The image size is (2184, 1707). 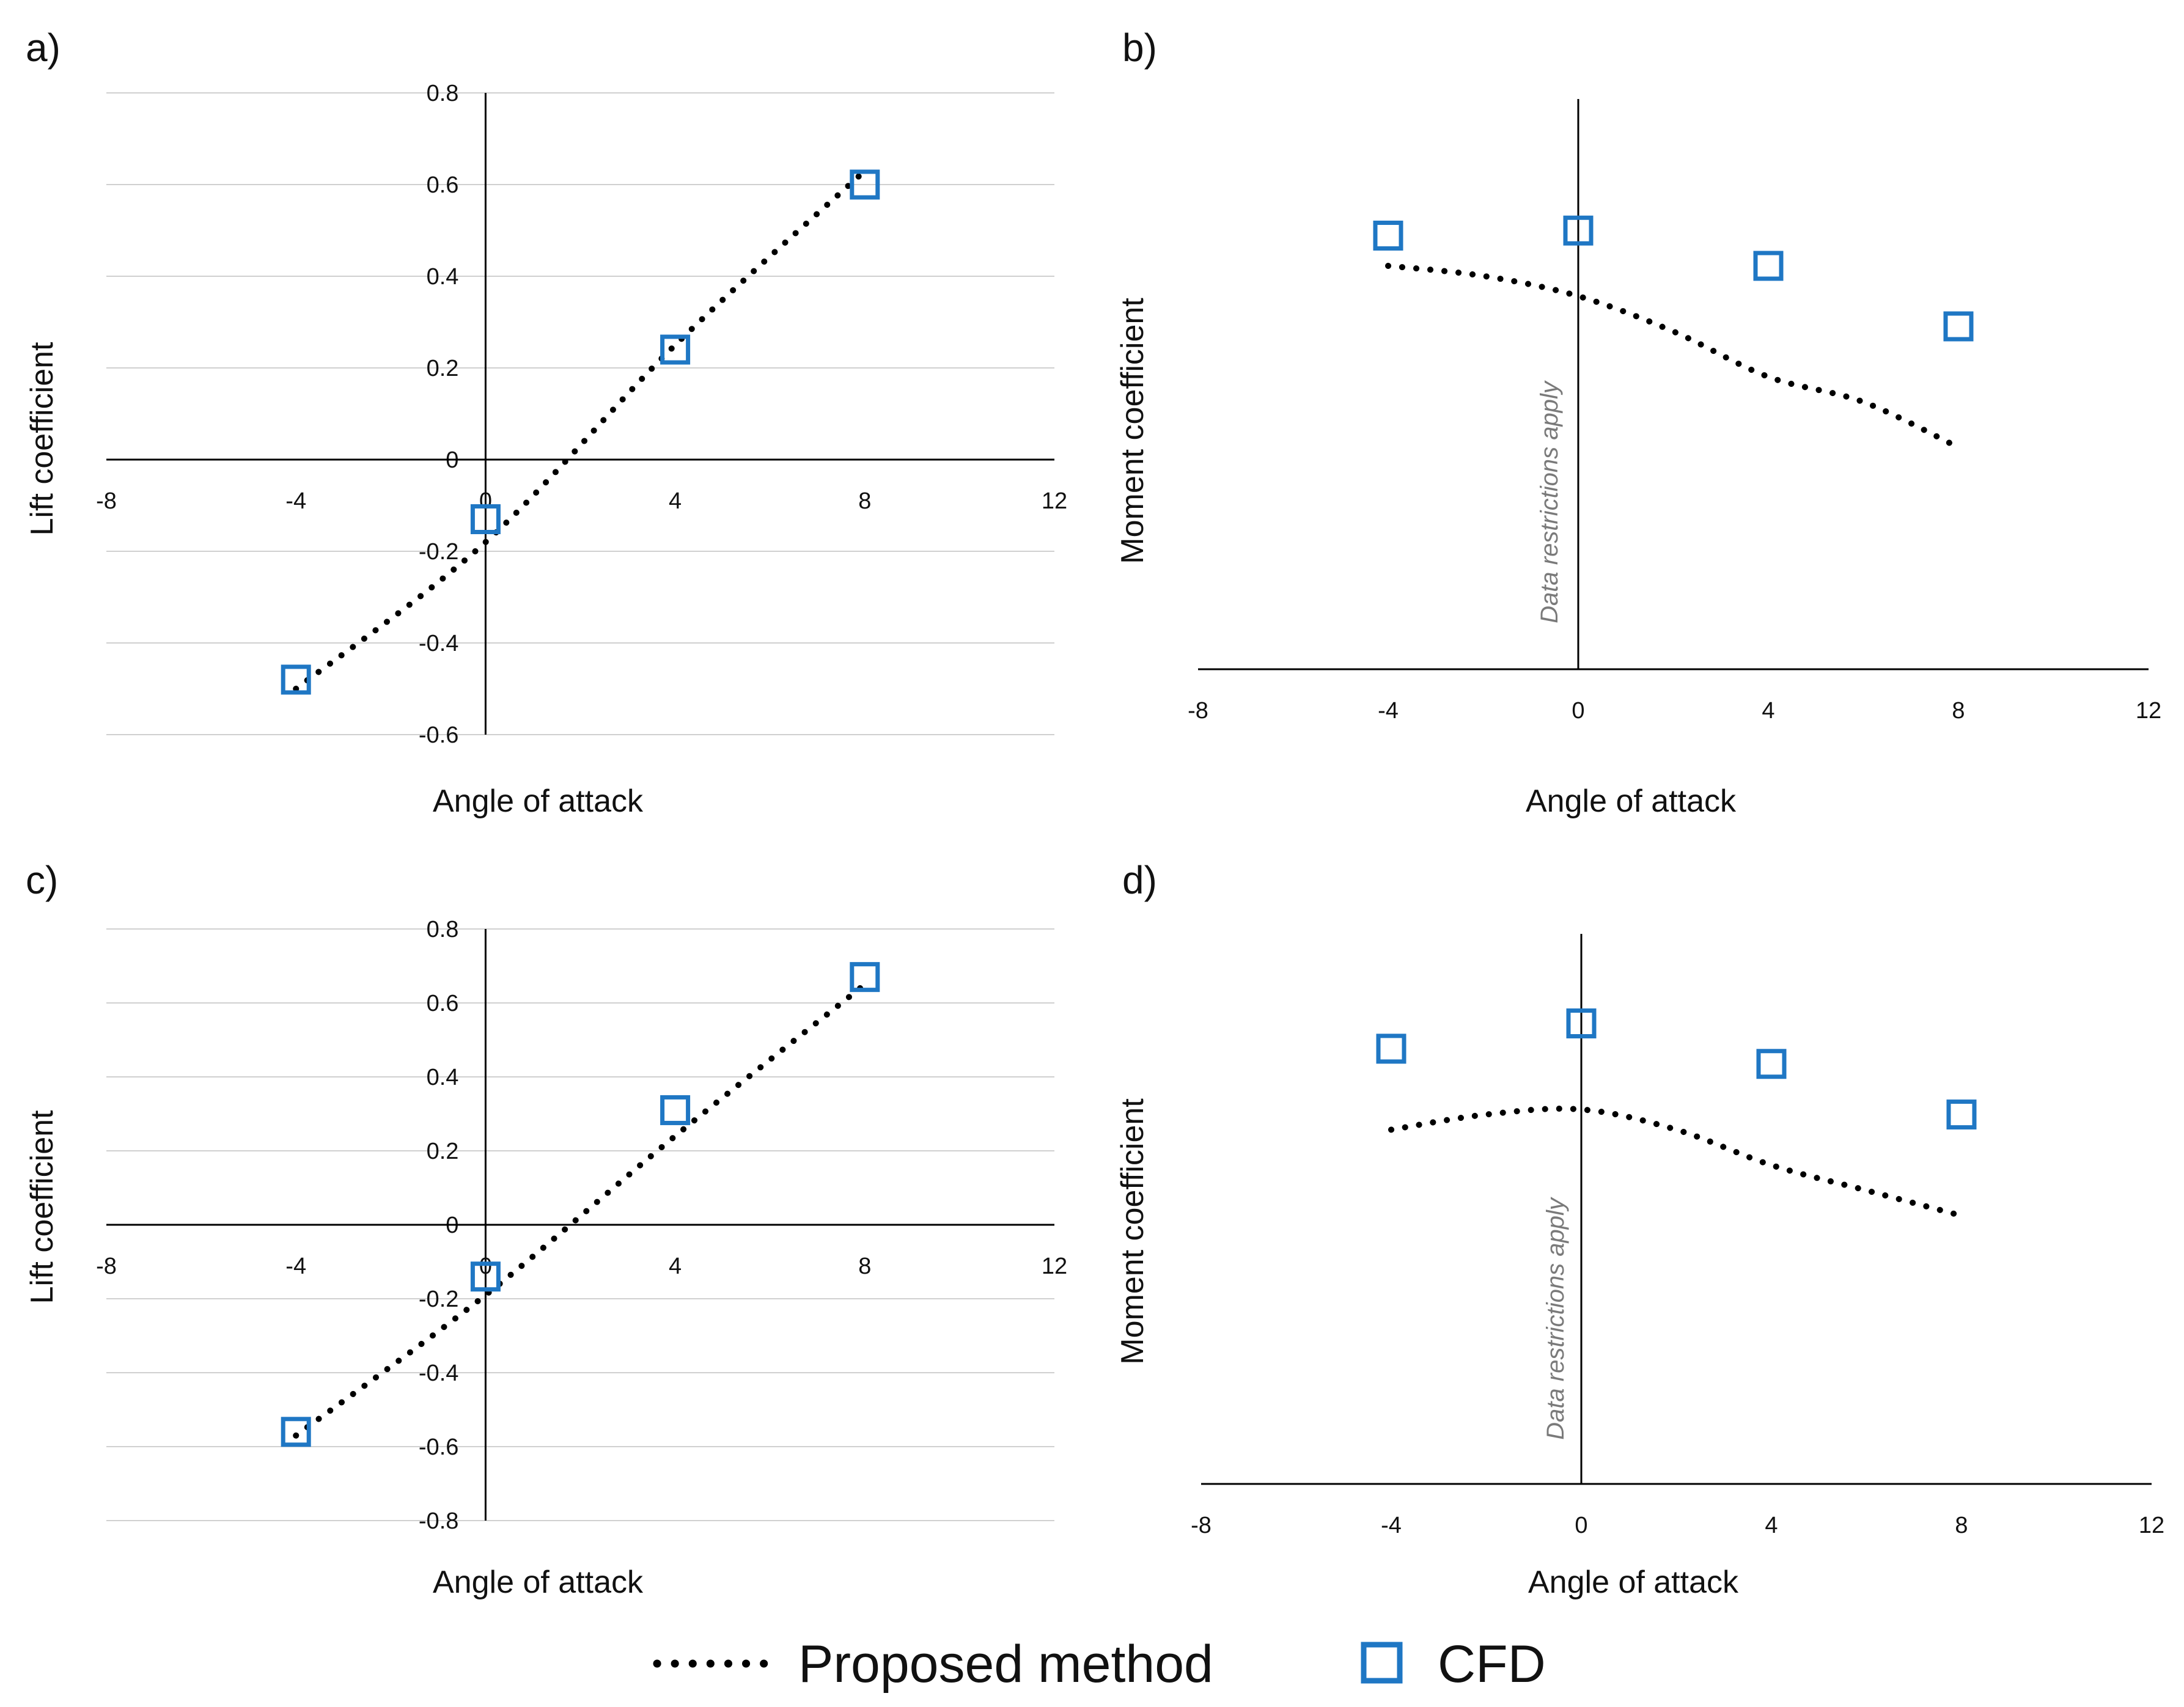 I want to click on panel-label: b), so click(x=1139, y=48).